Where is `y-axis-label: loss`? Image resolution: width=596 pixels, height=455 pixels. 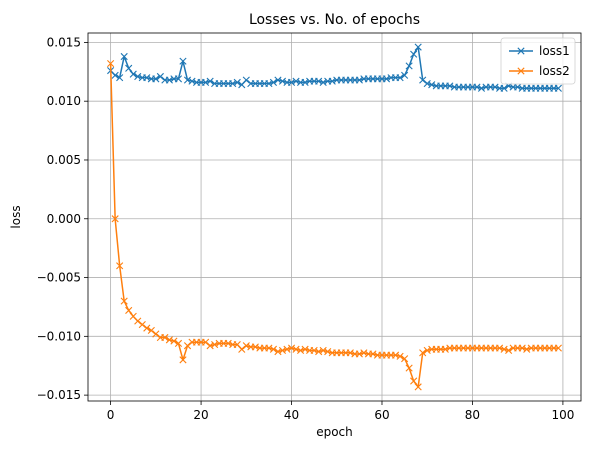 y-axis-label: loss is located at coordinates (16, 216).